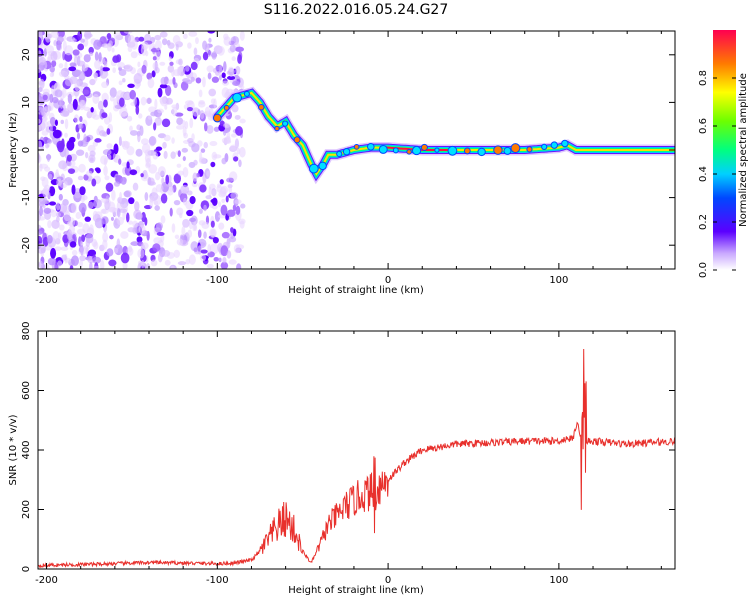  I want to click on colorbar-tick-label: 0.4, so click(703, 174).